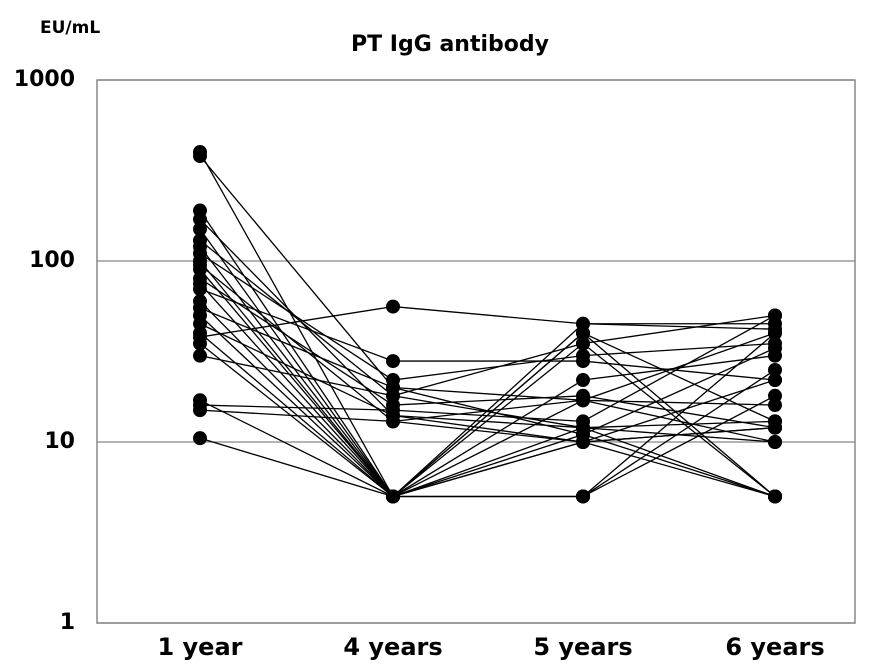 This screenshot has width=870, height=671. What do you see at coordinates (59, 441) in the screenshot?
I see `y-tick-label: 10` at bounding box center [59, 441].